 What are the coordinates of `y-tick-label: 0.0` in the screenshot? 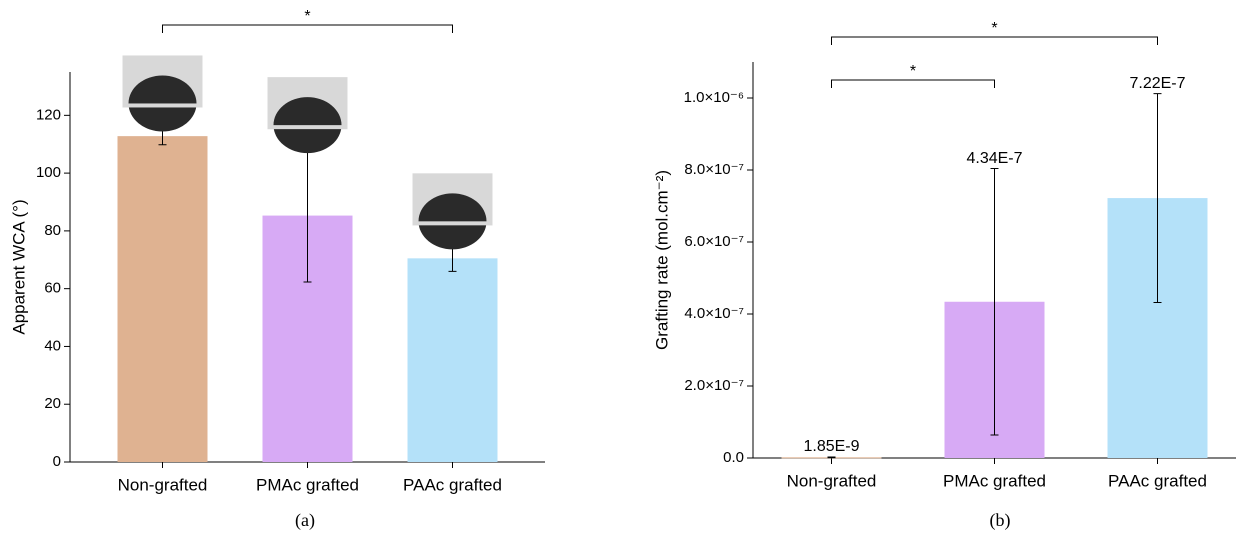 It's located at (733, 457).